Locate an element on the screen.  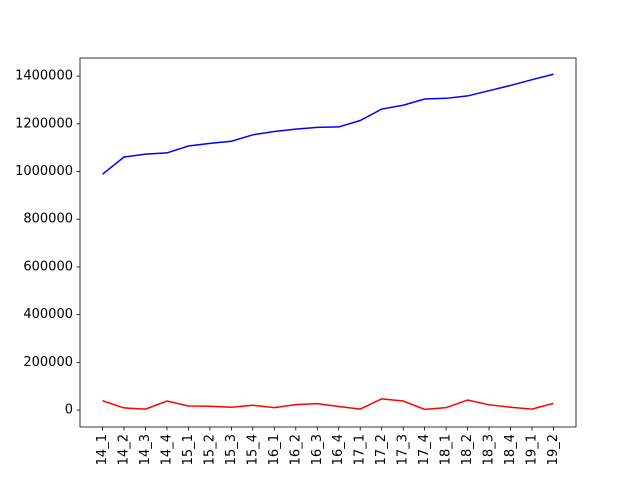
y-tick-label: 0 is located at coordinates (69, 410).